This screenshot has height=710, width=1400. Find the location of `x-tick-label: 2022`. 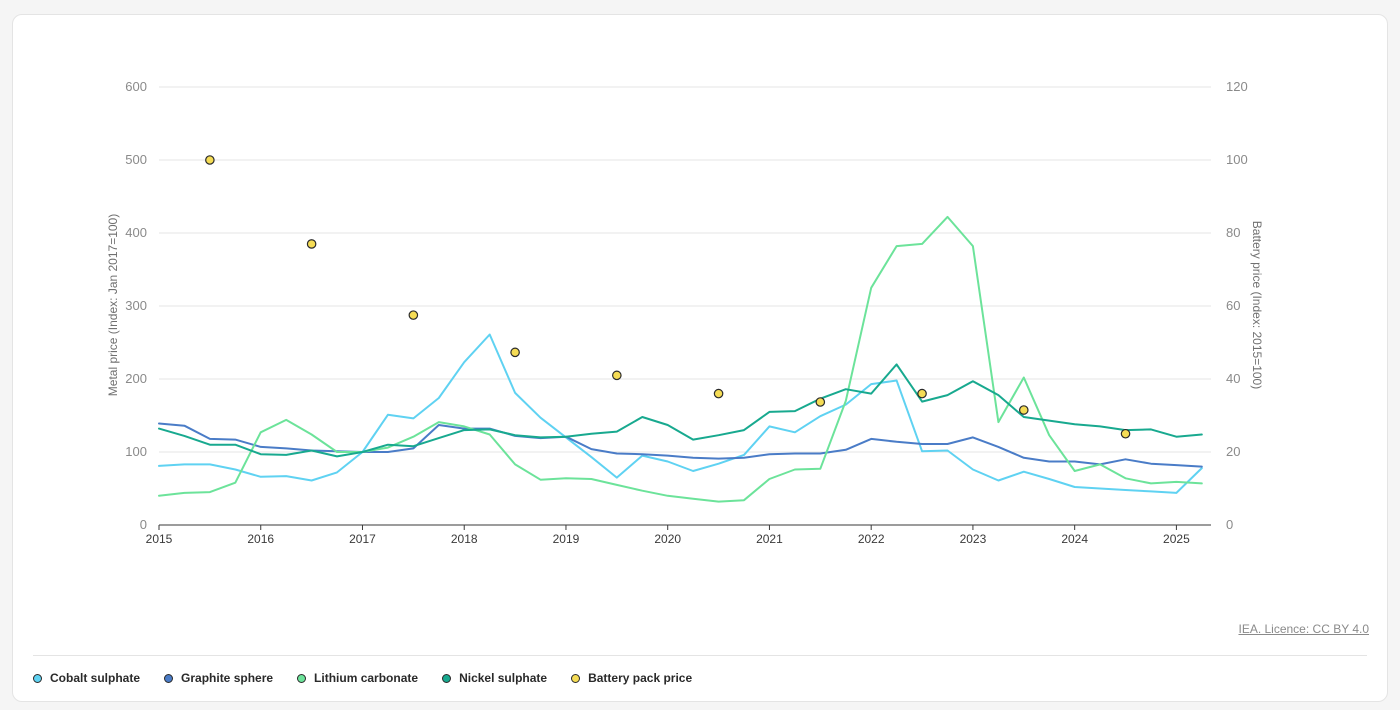

x-tick-label: 2022 is located at coordinates (871, 539).